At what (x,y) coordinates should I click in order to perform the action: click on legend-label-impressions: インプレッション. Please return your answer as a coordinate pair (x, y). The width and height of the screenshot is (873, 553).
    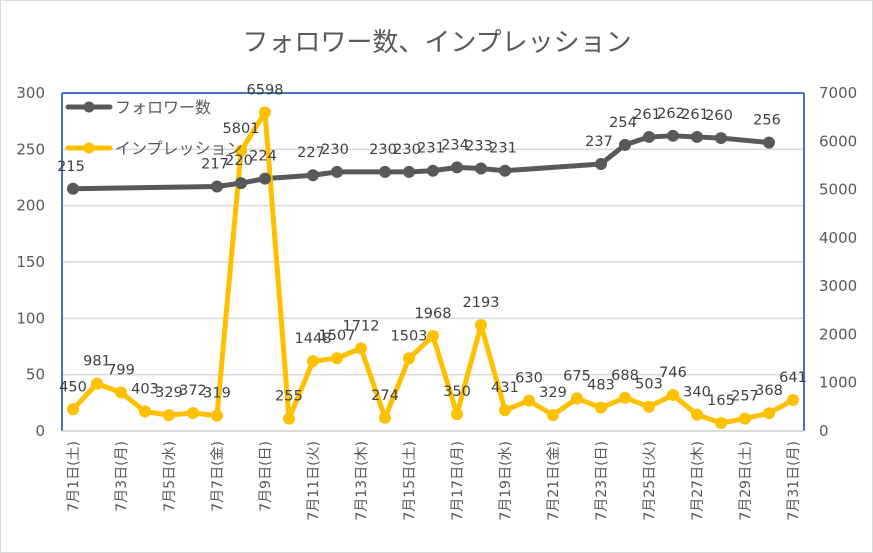
    Looking at the image, I should click on (179, 148).